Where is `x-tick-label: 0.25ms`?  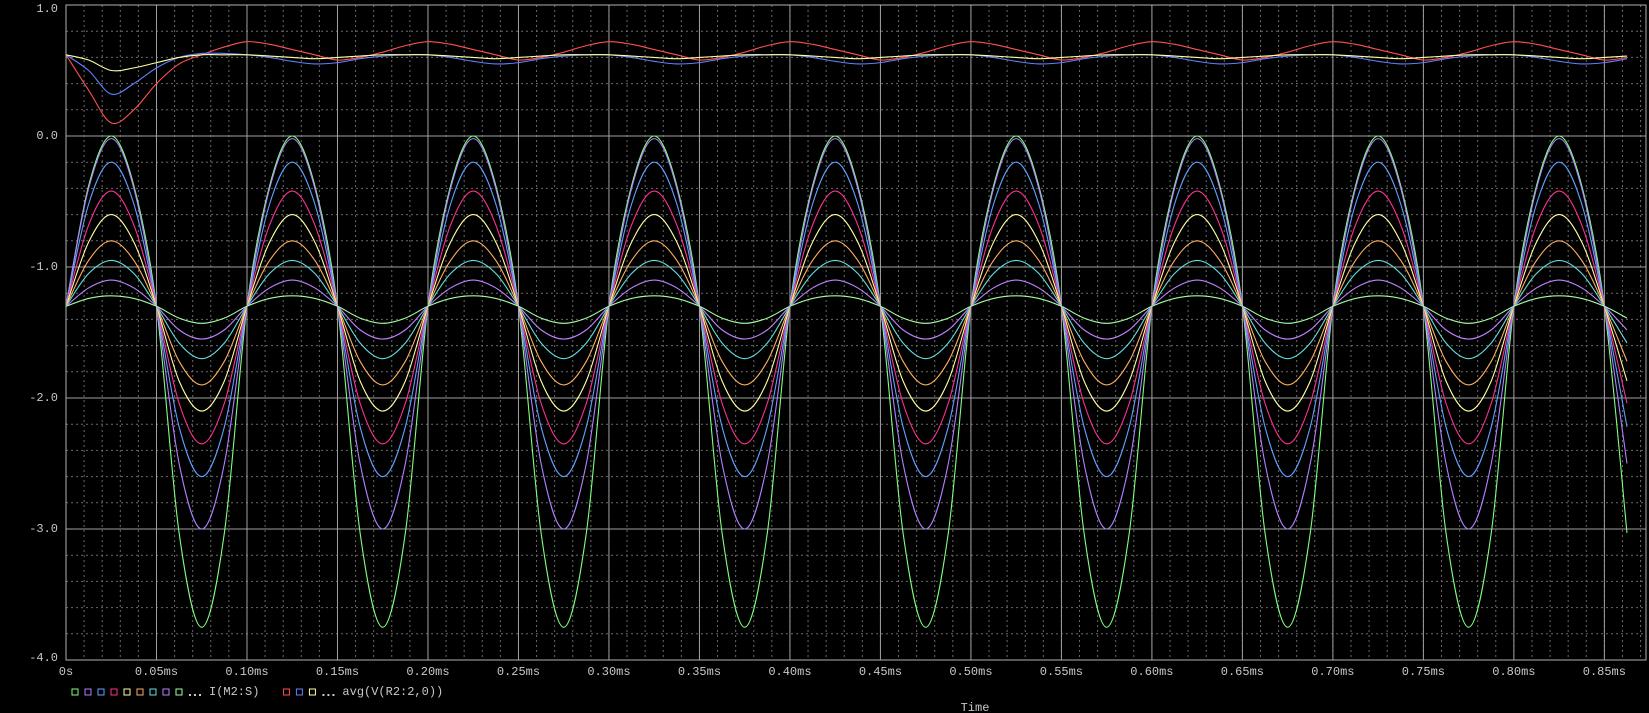 x-tick-label: 0.25ms is located at coordinates (518, 672).